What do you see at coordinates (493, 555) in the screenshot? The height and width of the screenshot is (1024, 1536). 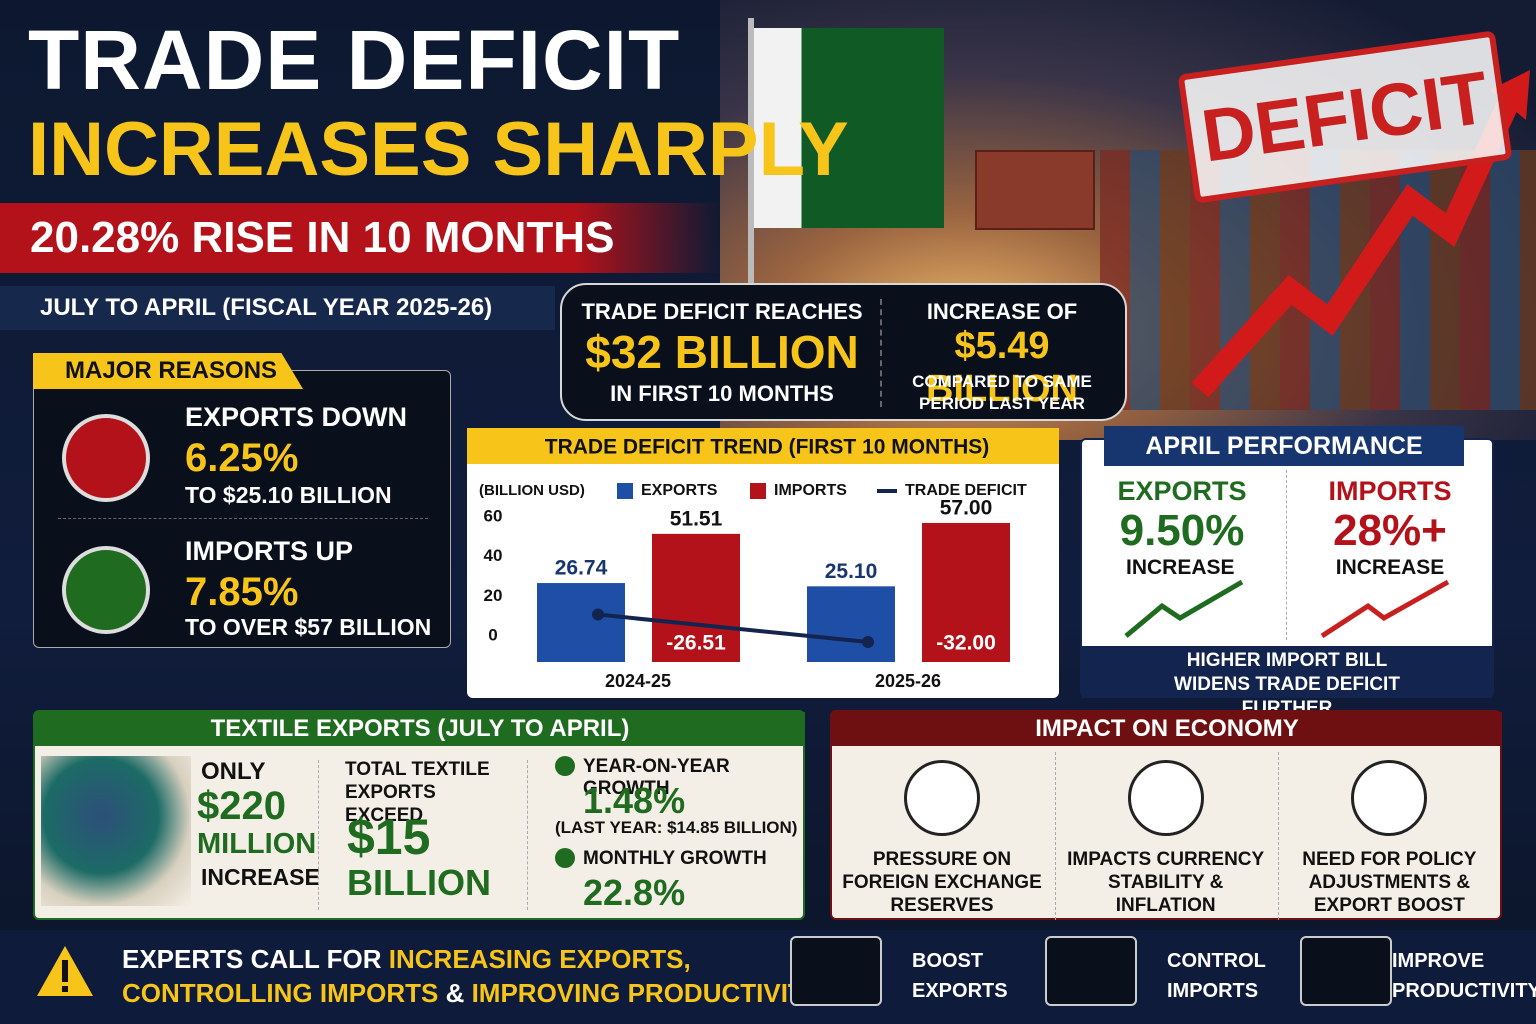 I see `y-tick-label: 40` at bounding box center [493, 555].